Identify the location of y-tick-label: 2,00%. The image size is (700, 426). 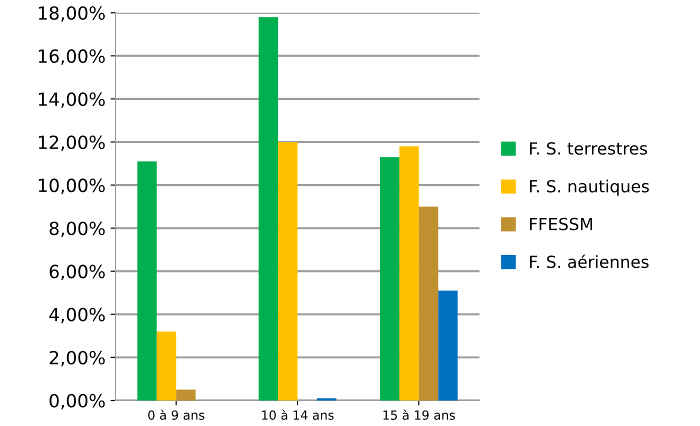
(77, 358).